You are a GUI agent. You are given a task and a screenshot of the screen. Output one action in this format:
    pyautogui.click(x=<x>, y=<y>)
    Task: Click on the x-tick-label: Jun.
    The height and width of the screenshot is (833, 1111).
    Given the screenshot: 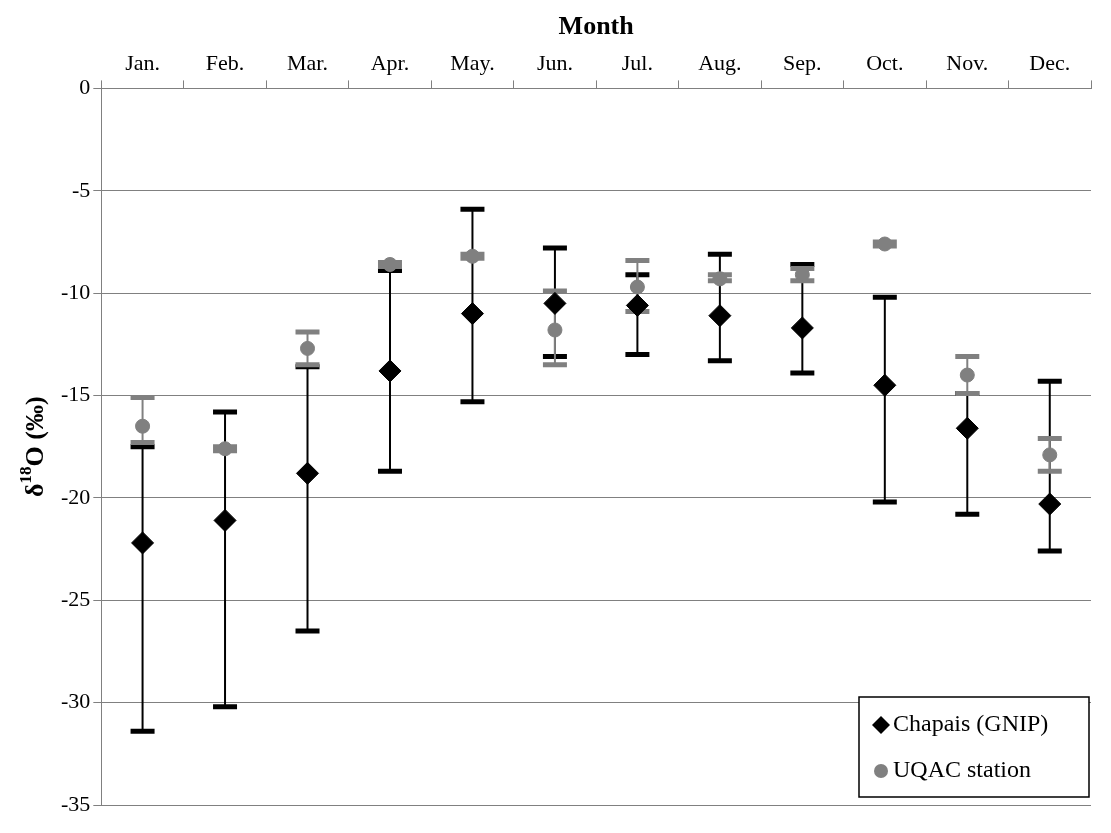 What is the action you would take?
    pyautogui.click(x=554, y=62)
    